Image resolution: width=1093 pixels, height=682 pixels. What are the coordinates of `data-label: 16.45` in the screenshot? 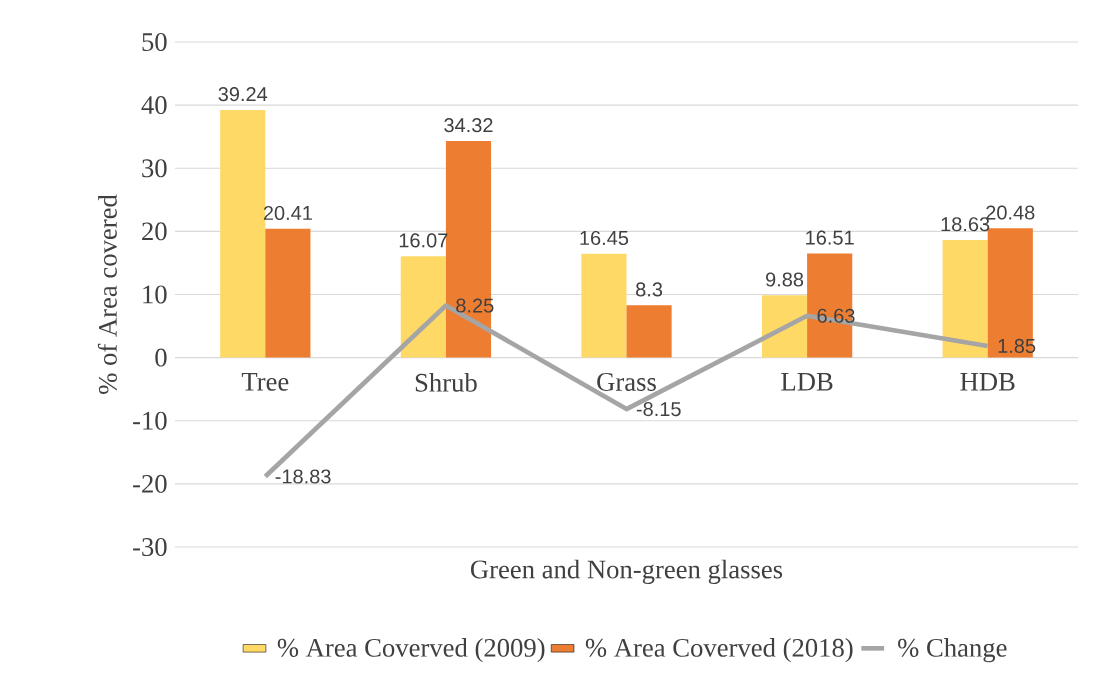 It's located at (604, 238).